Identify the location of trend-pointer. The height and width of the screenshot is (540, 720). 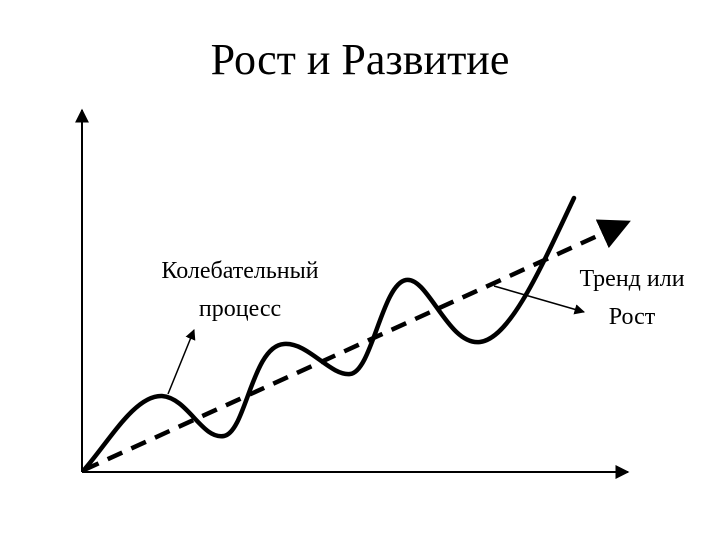
(539, 300).